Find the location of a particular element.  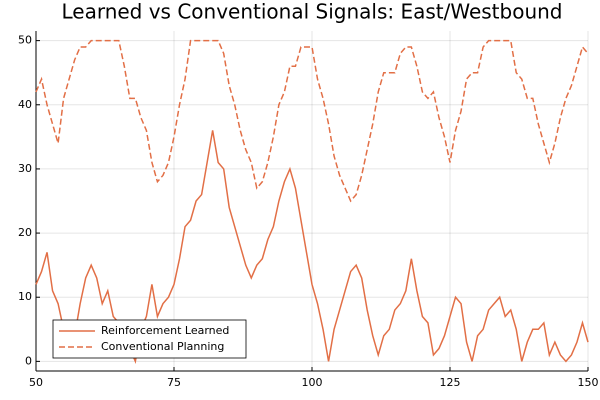

y-tick-label: 0 is located at coordinates (28, 360).